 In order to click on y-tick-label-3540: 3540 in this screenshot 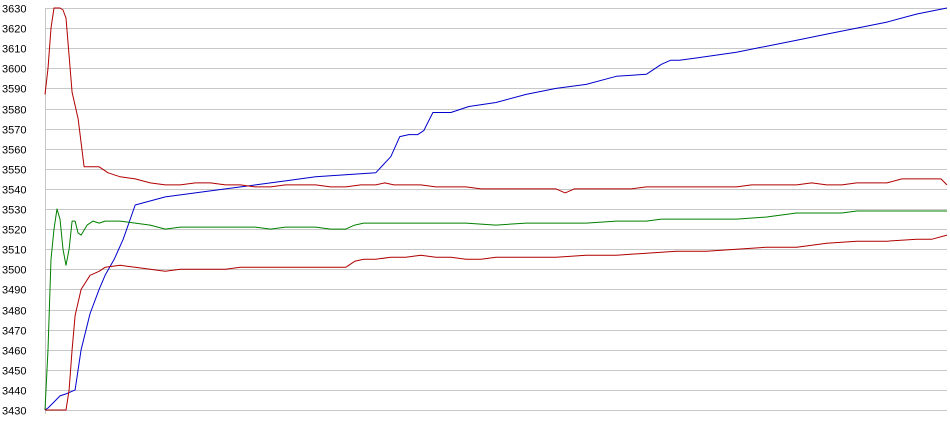, I will do `click(14, 191)`.